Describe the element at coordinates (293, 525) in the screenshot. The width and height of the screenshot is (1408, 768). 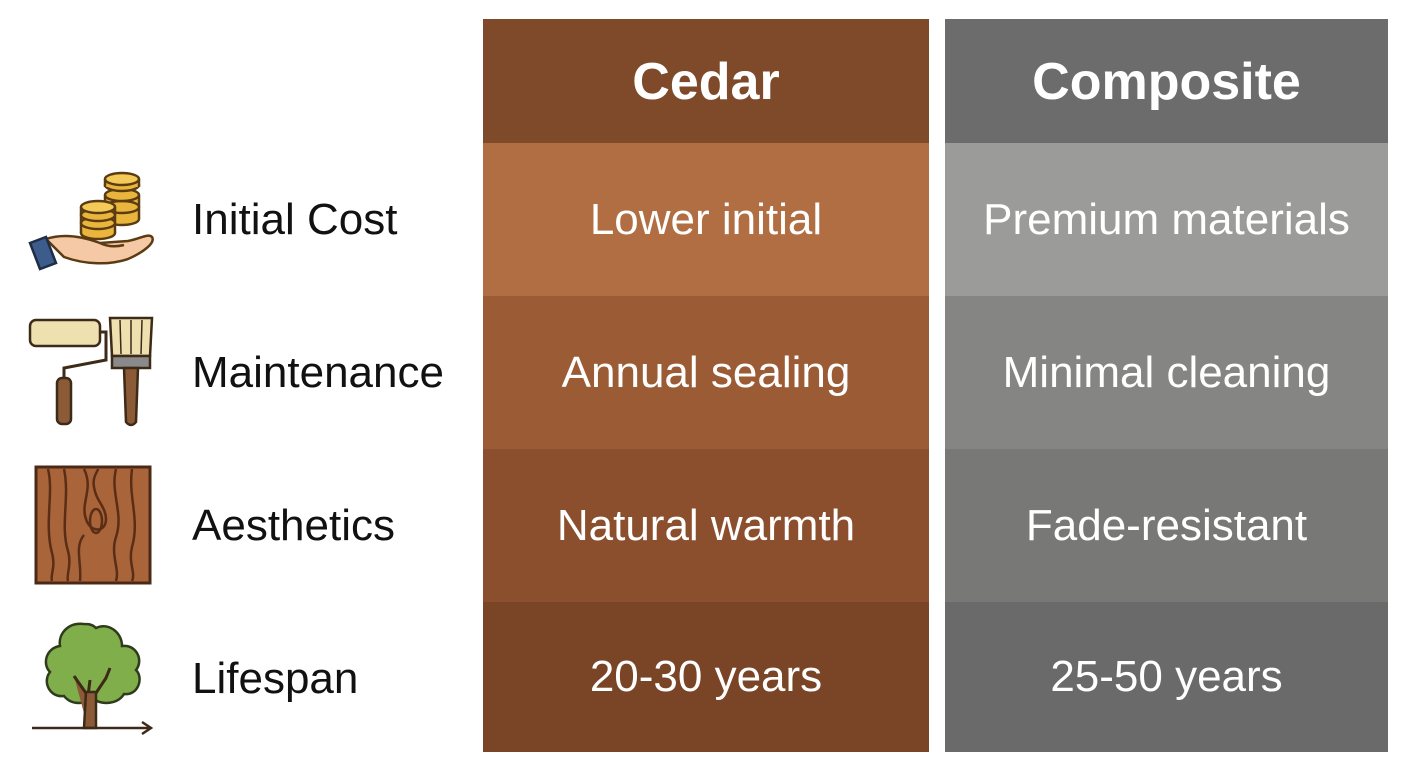
I see `row-label-aesthetics: Aesthetics` at that location.